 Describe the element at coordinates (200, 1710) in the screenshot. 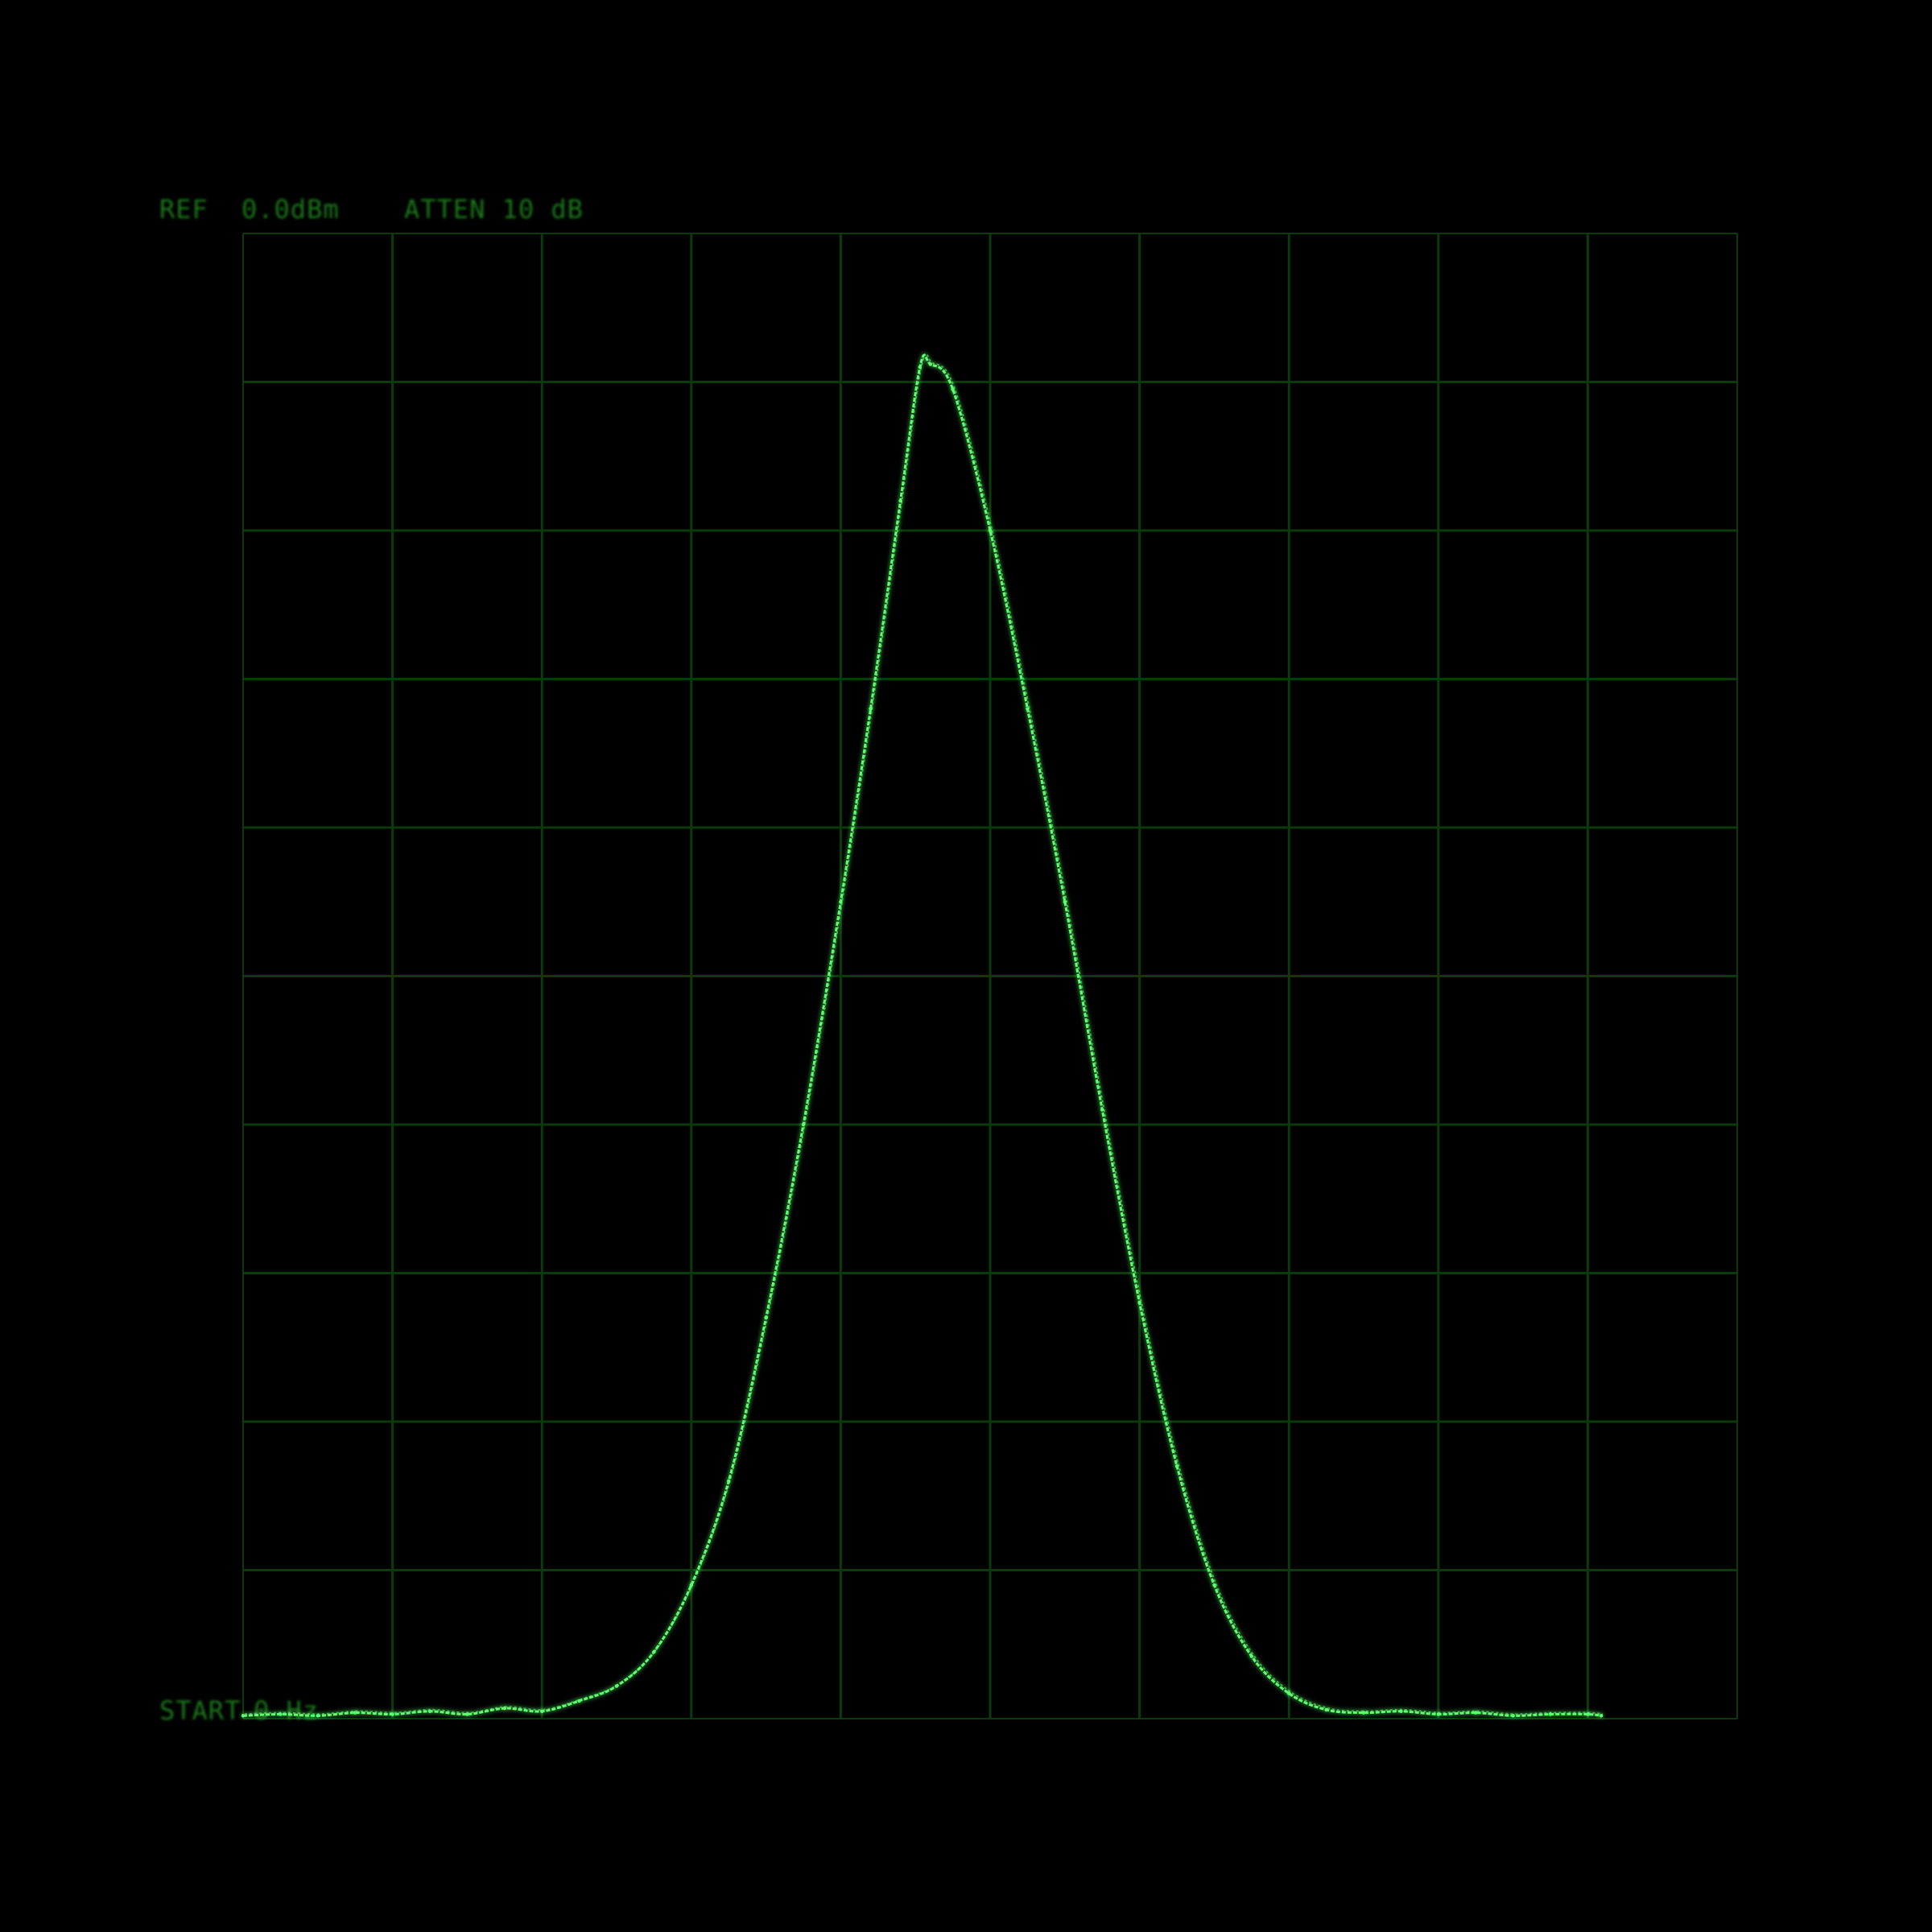

I see `start-label: START` at that location.